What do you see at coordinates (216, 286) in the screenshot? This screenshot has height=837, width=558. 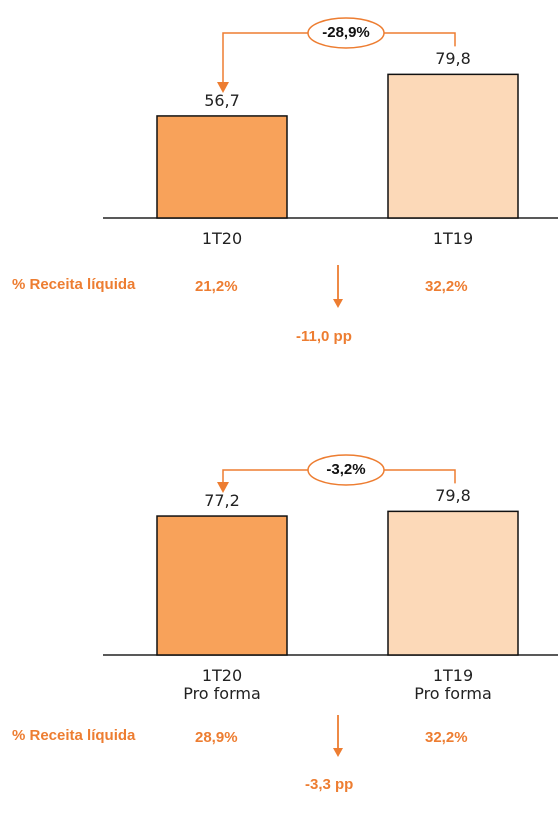 I see `margin-value-1t20: 21,2%` at bounding box center [216, 286].